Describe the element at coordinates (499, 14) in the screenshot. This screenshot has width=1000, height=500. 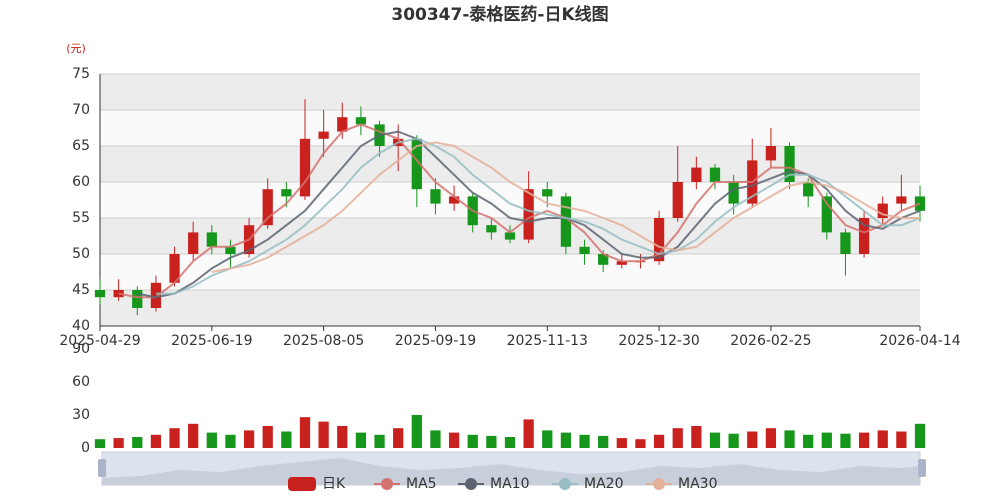
I see `chart-title: 300347-泰格医药-日K线图` at that location.